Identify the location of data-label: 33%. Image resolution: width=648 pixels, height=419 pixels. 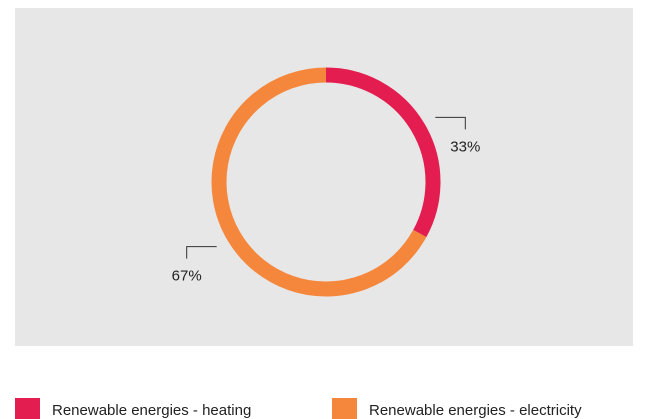
(465, 146).